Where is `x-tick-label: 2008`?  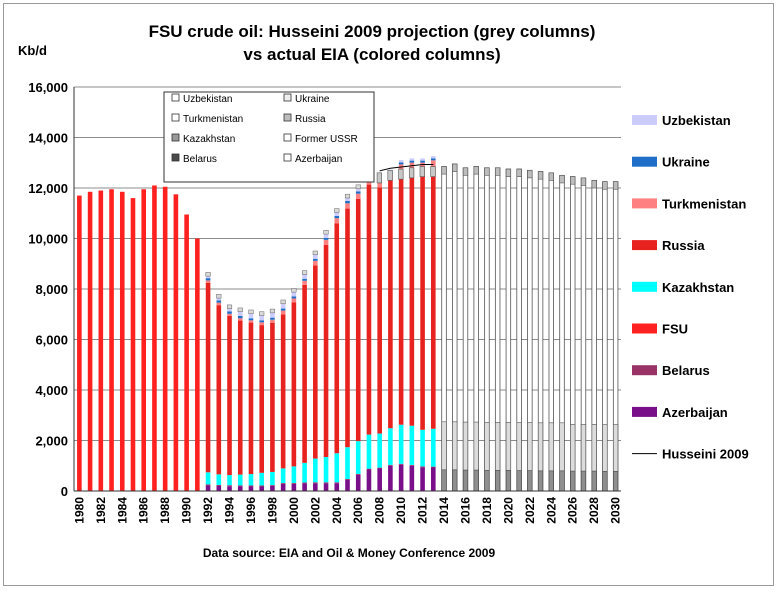
x-tick-label: 2008 is located at coordinates (380, 510).